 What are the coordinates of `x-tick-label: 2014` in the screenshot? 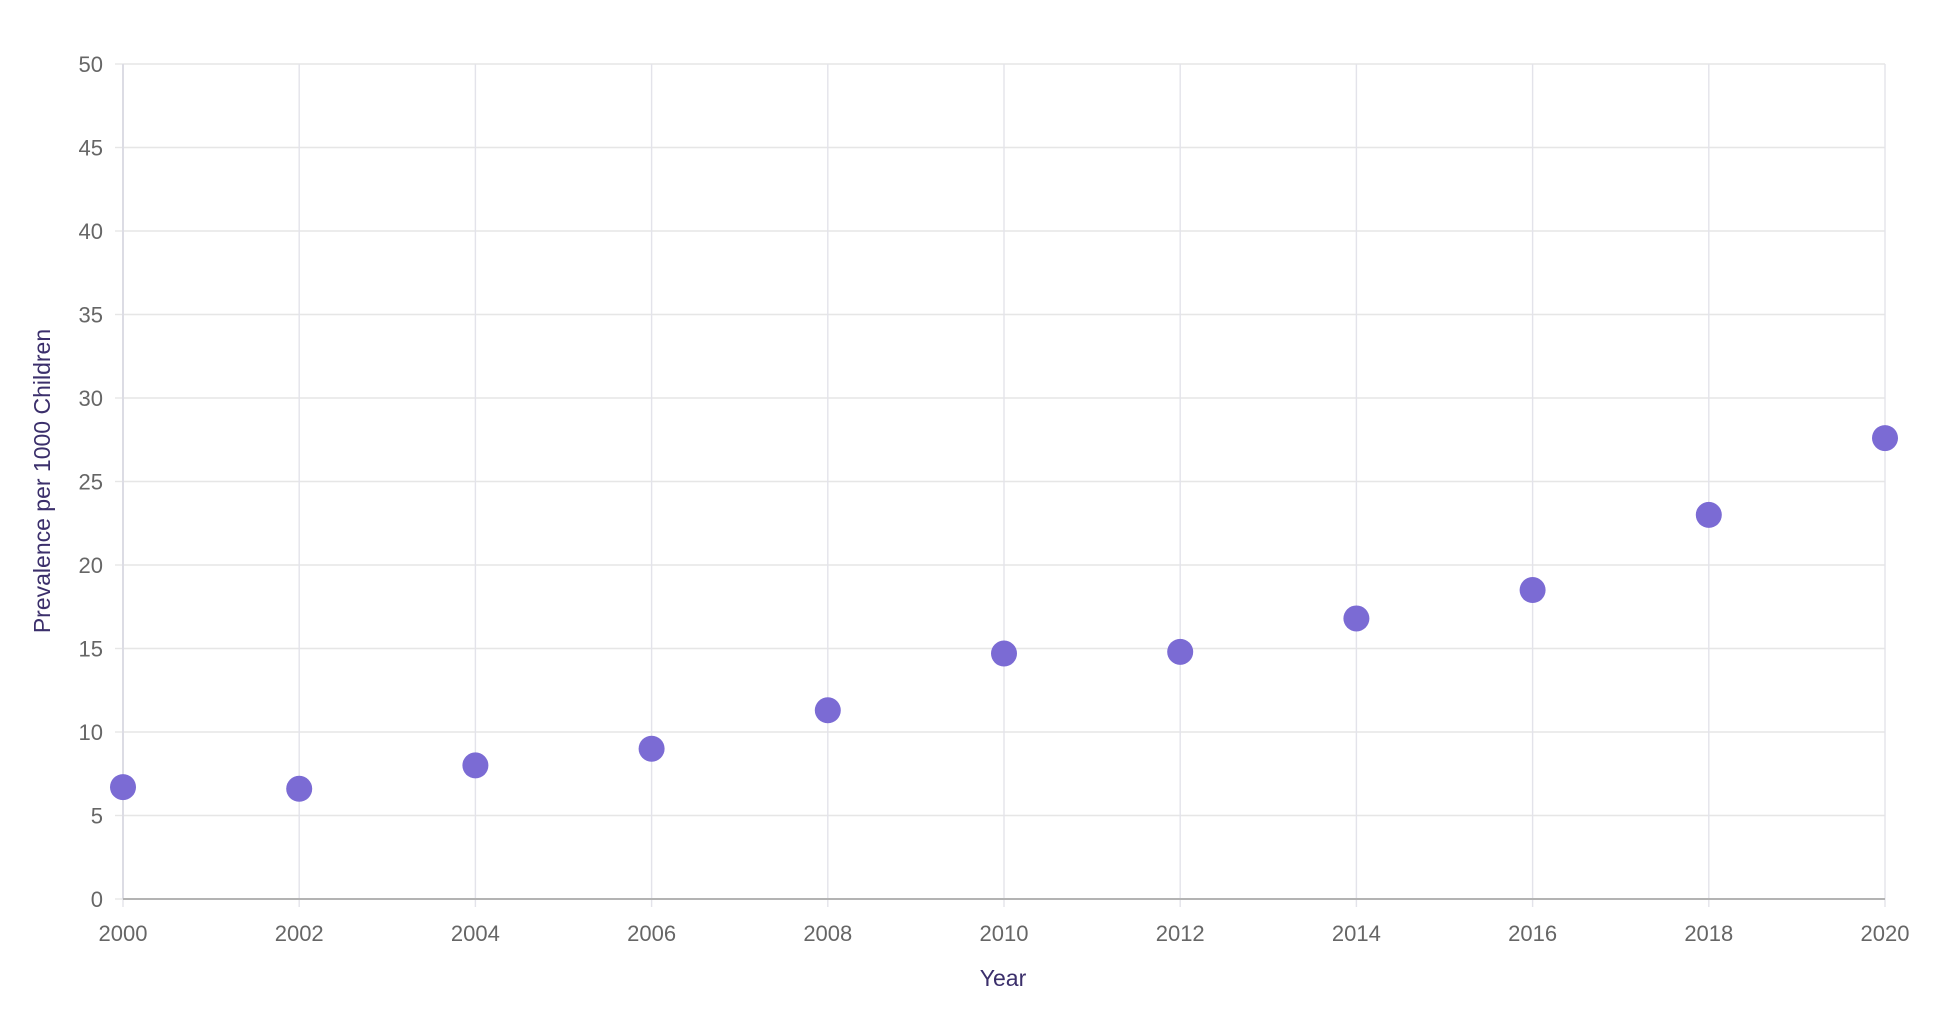 It's located at (1356, 933).